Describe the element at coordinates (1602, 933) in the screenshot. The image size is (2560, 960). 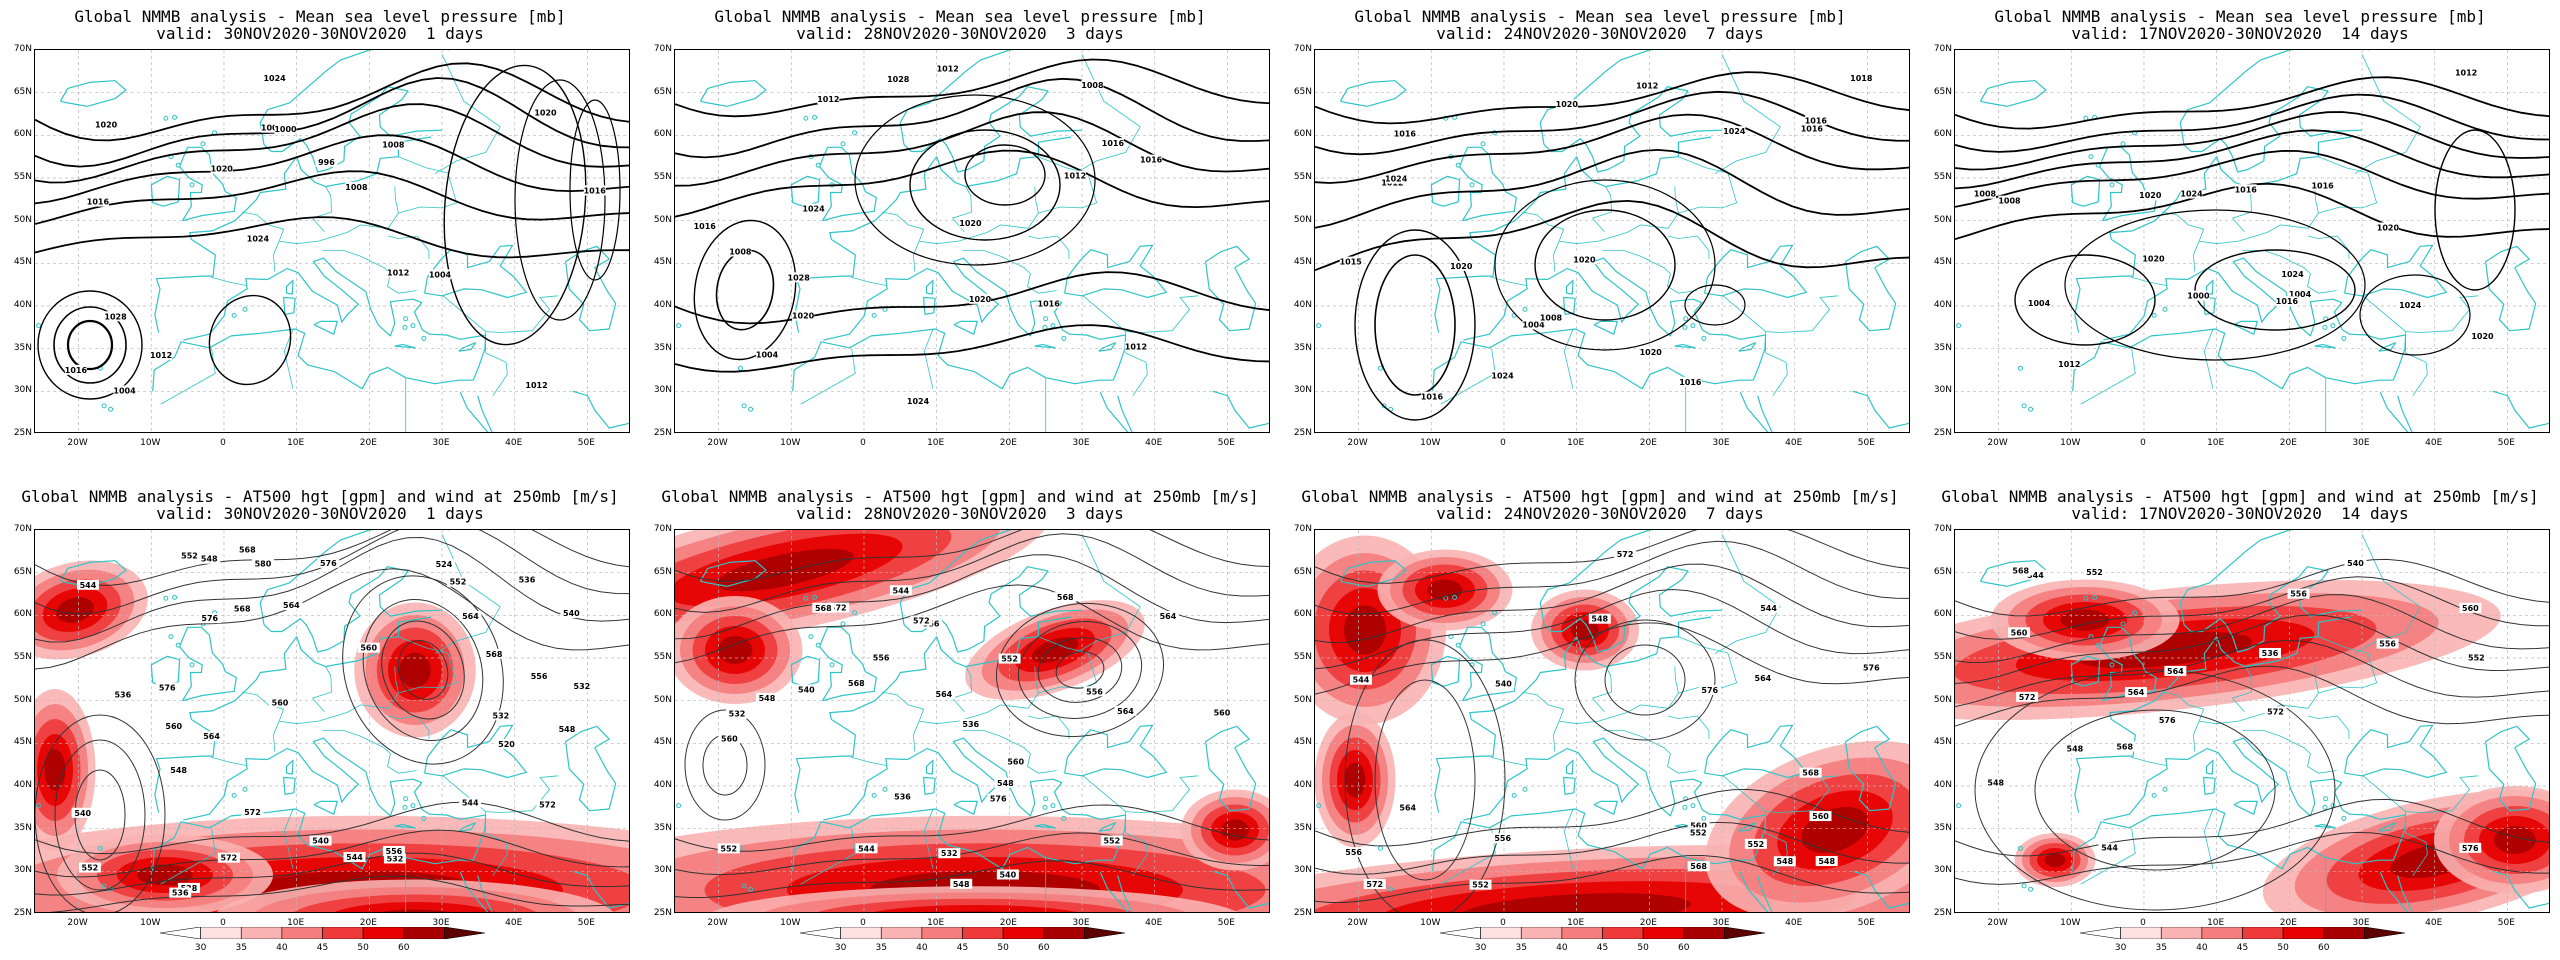
I see `wind-colorbar` at that location.